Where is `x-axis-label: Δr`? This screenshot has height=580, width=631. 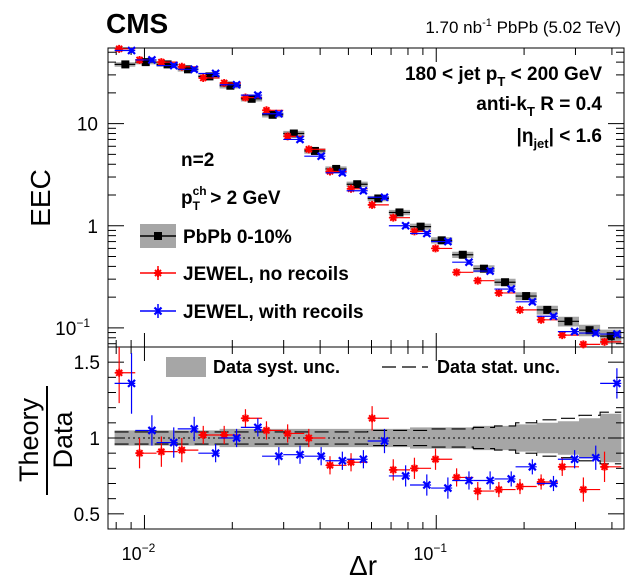 x-axis-label: Δr is located at coordinates (363, 565).